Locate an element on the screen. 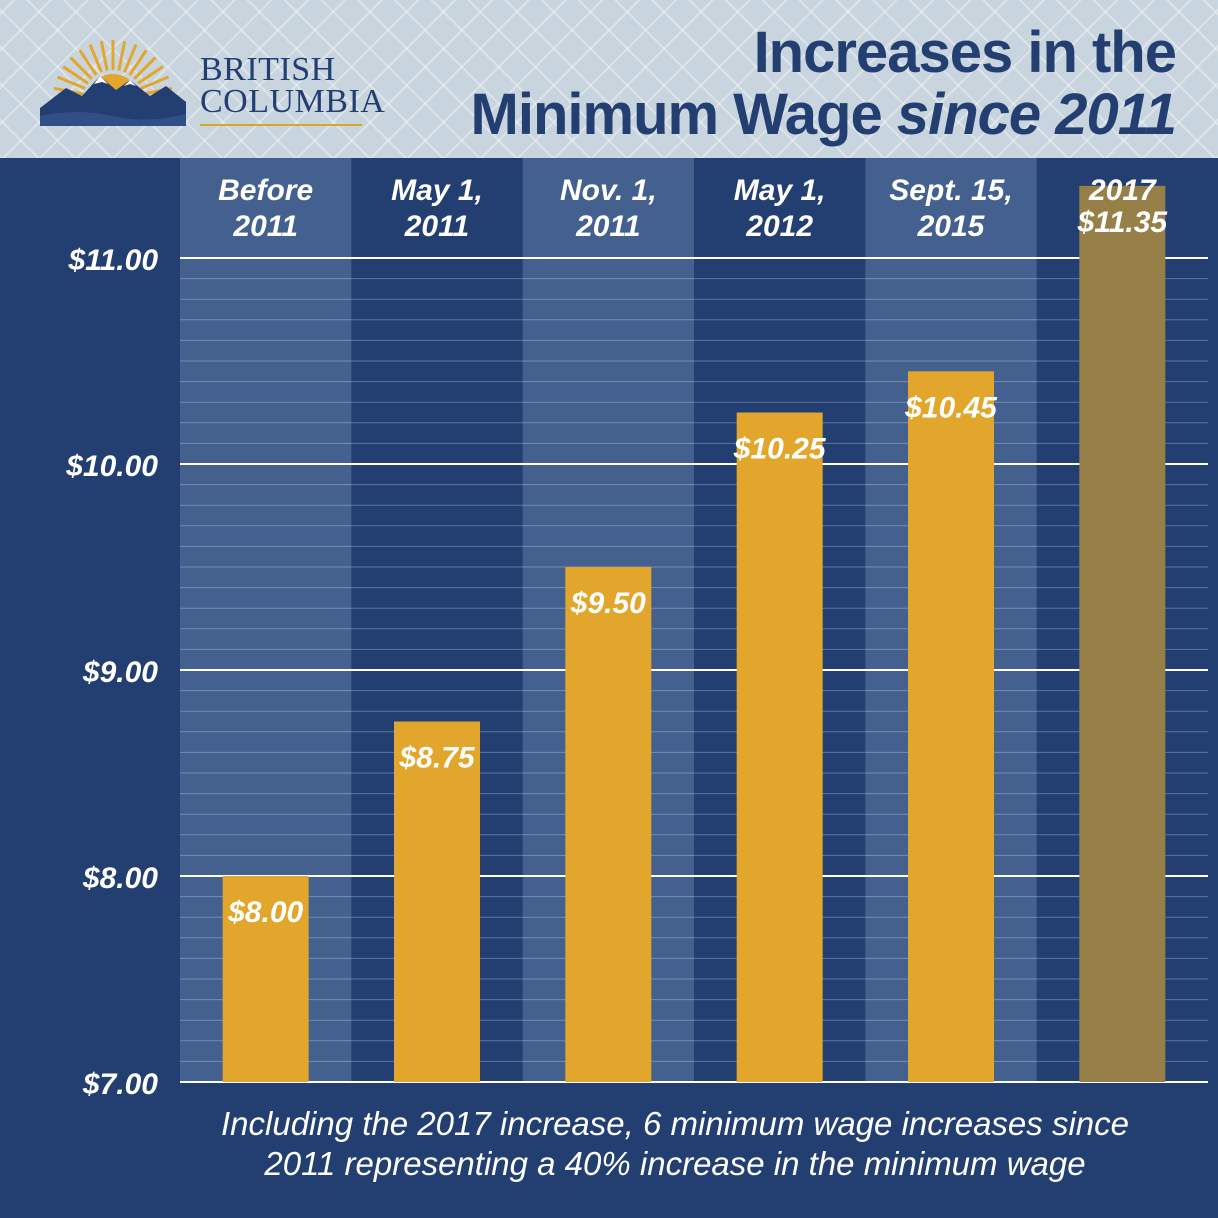 This screenshot has width=1218, height=1218. data-label: $11.35 is located at coordinates (1123, 222).